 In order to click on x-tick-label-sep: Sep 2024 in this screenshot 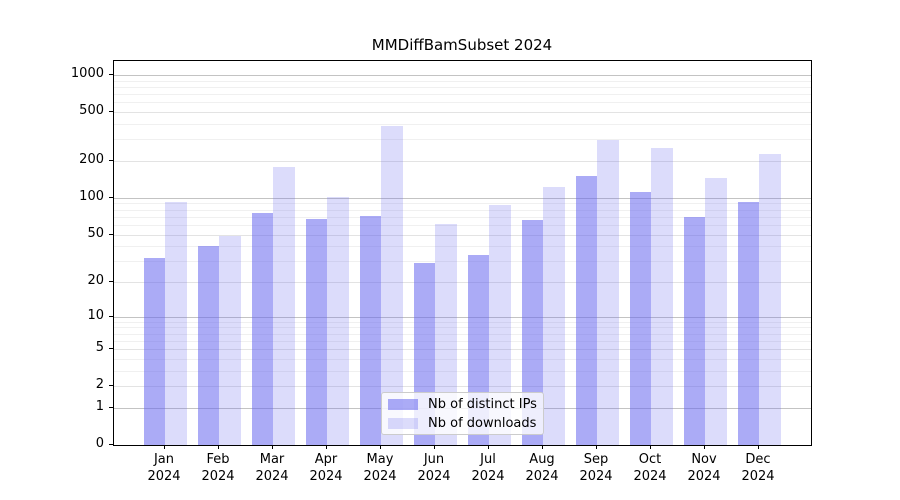, I will do `click(596, 468)`.